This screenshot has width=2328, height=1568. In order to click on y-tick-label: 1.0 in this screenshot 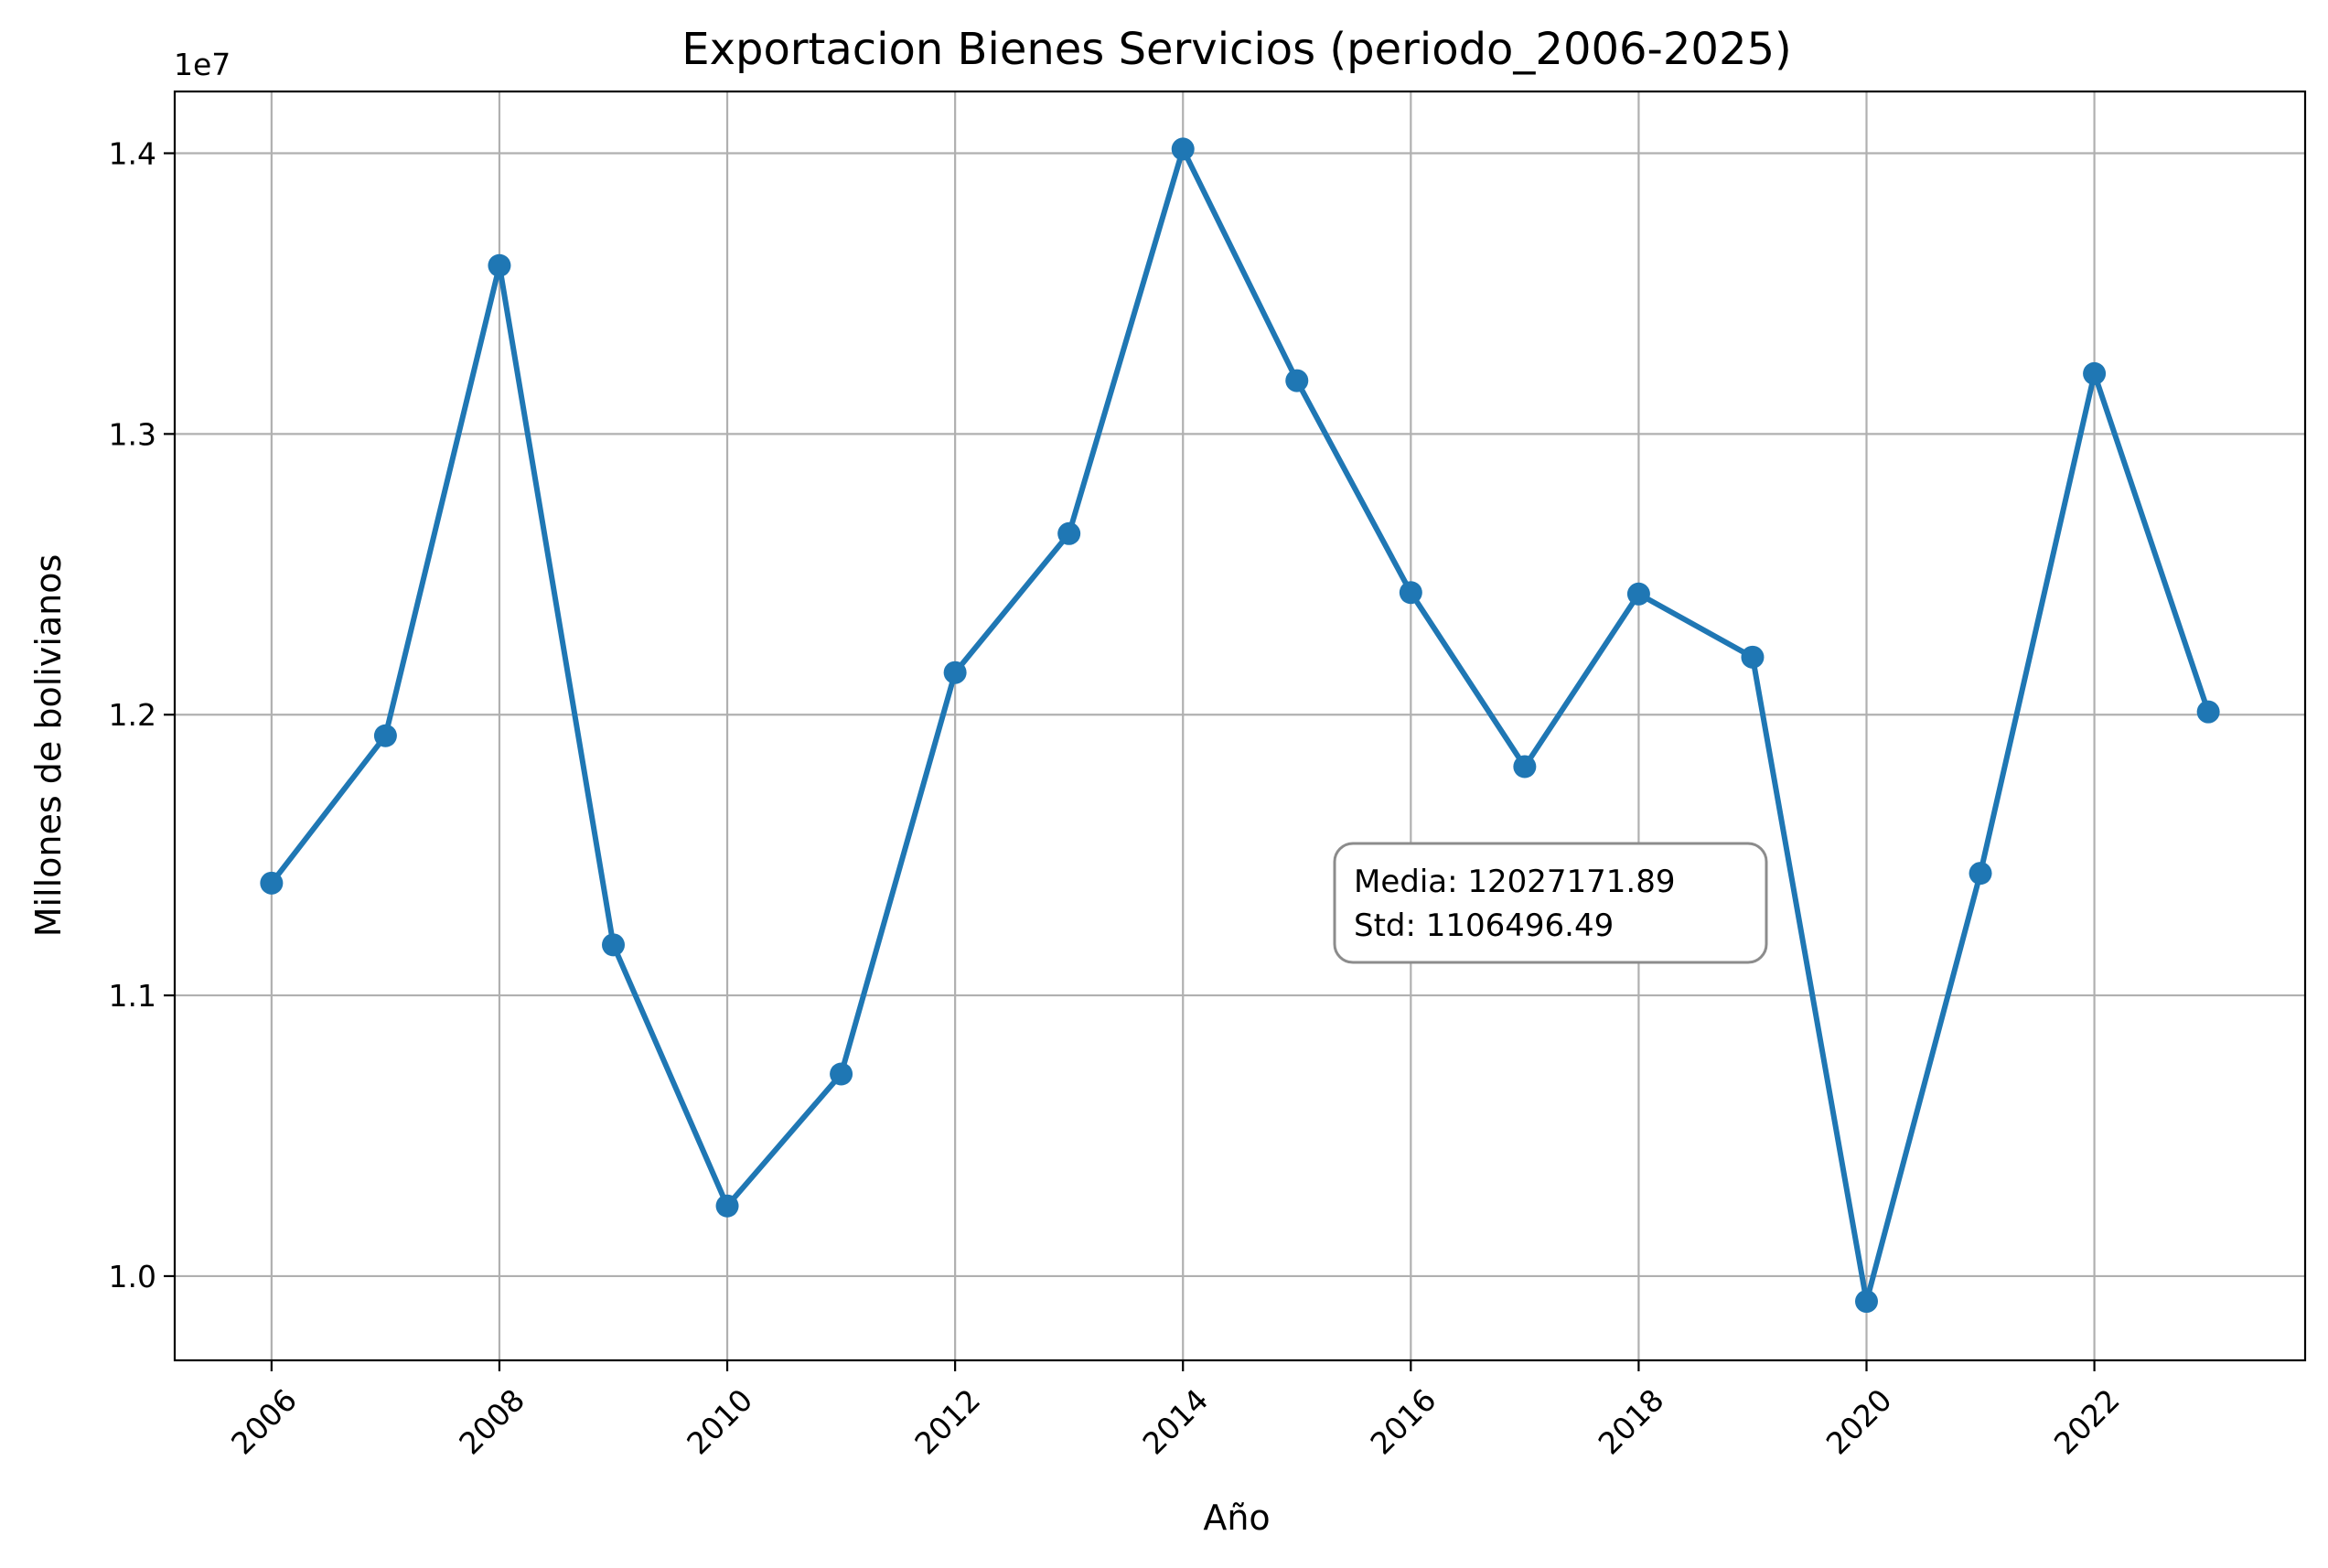, I will do `click(132, 1276)`.